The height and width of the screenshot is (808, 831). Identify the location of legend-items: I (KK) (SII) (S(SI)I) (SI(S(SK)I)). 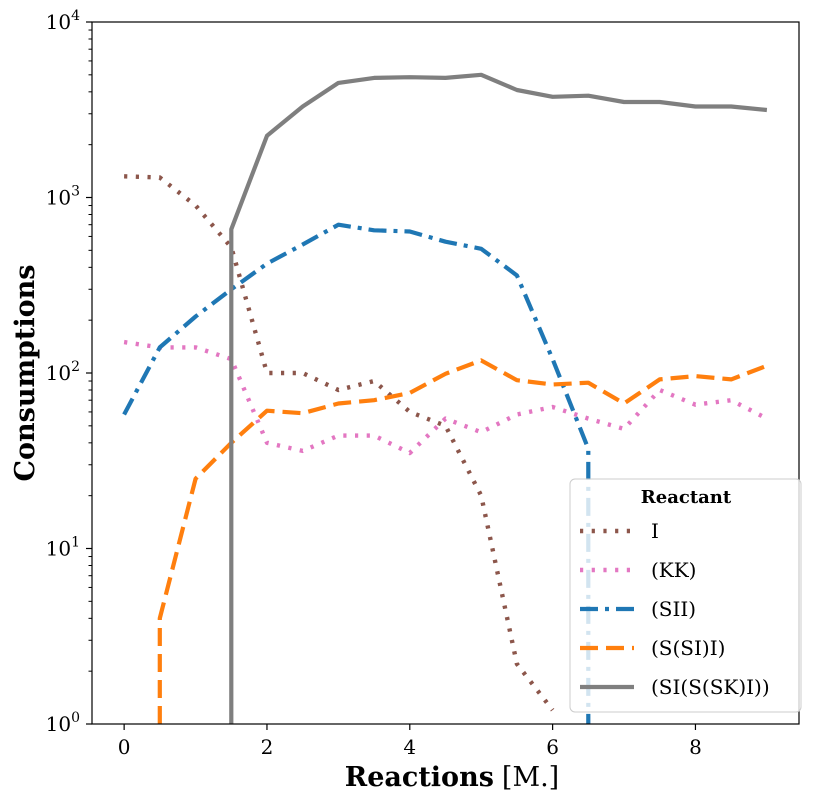
(675, 609).